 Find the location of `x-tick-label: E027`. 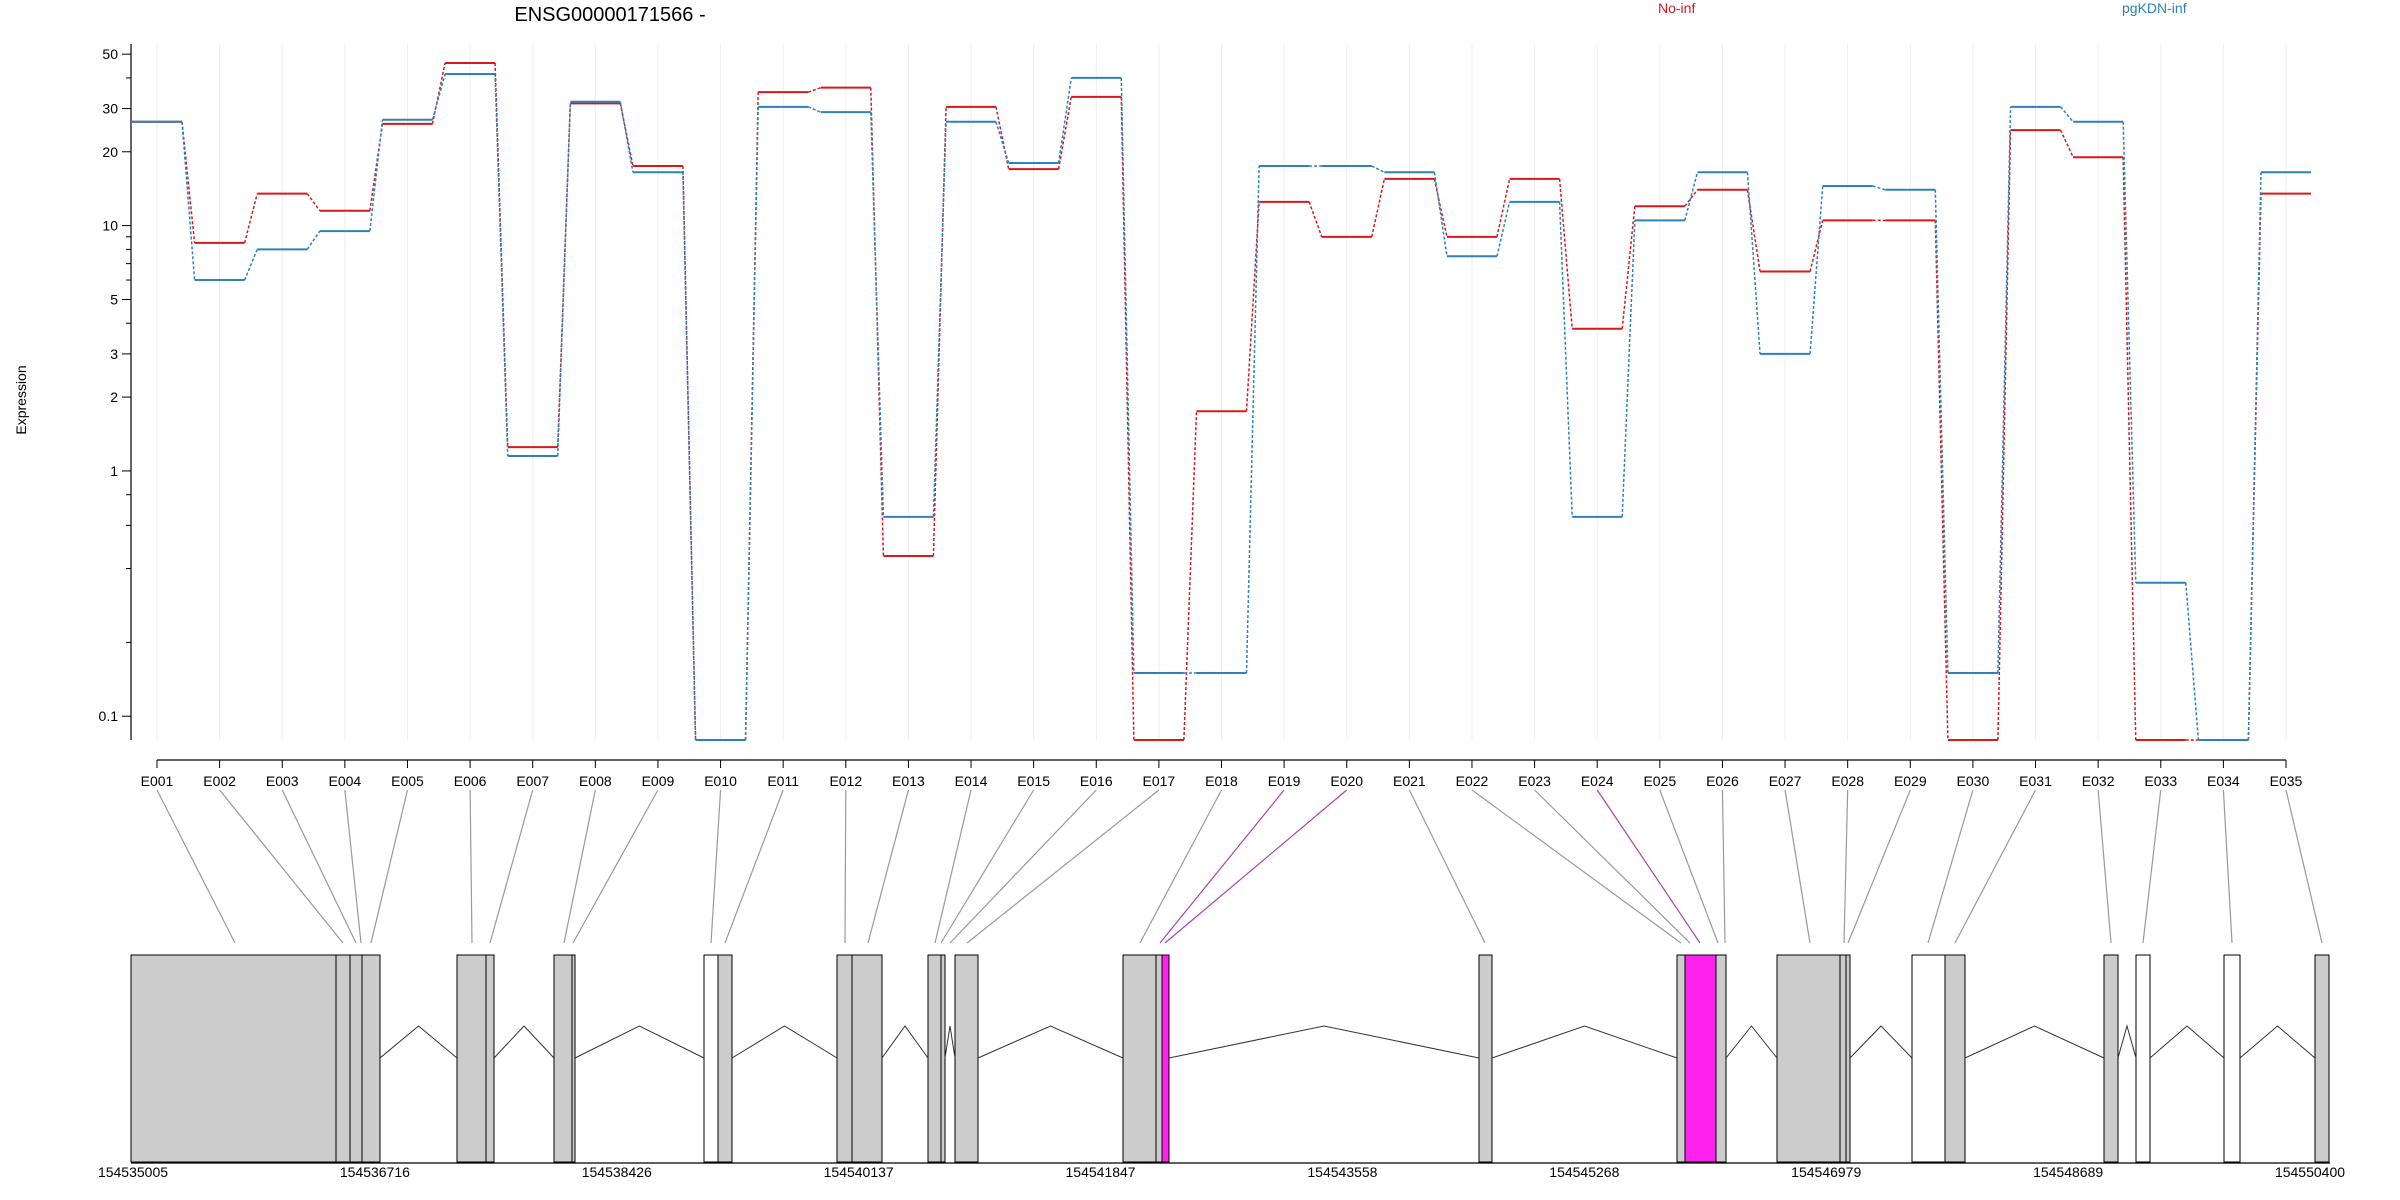

x-tick-label: E027 is located at coordinates (1785, 781).